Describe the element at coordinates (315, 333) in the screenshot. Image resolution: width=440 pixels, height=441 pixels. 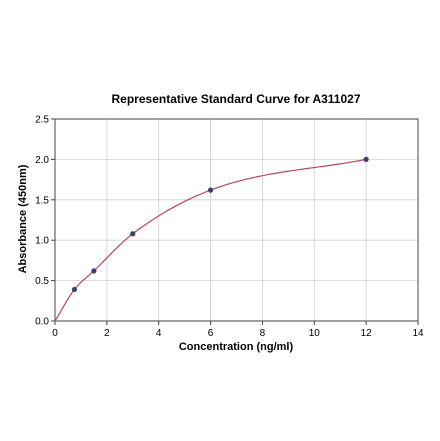
I see `x-tick-label: 10` at that location.